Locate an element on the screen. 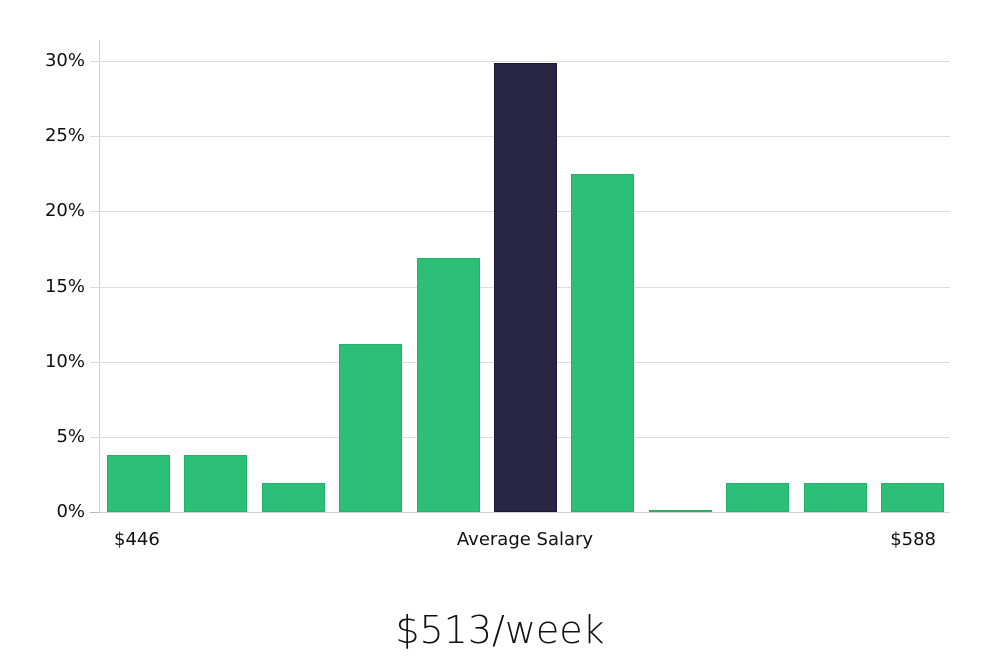 Image resolution: width=1000 pixels, height=660 pixels. x-label-min: $446 is located at coordinates (137, 539).